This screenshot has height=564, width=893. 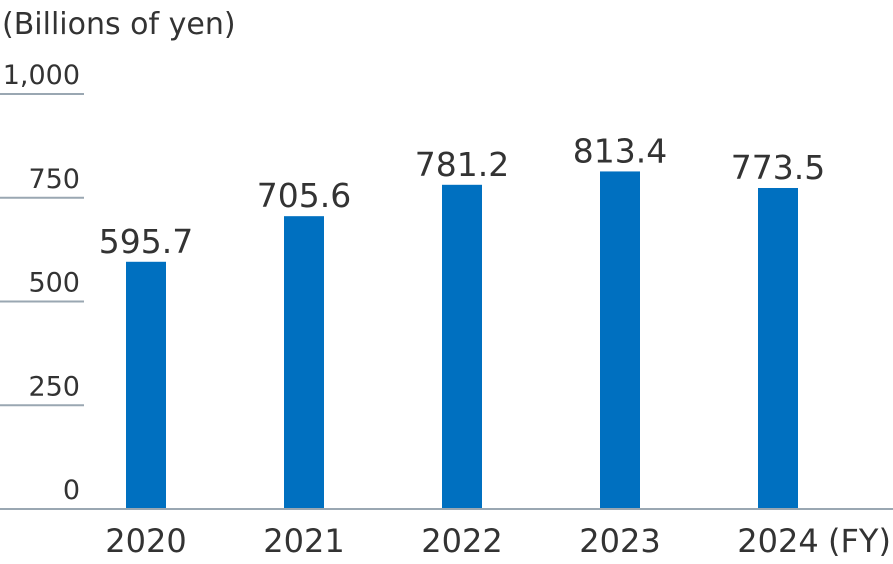 What do you see at coordinates (71, 490) in the screenshot?
I see `y-tick-label: 0` at bounding box center [71, 490].